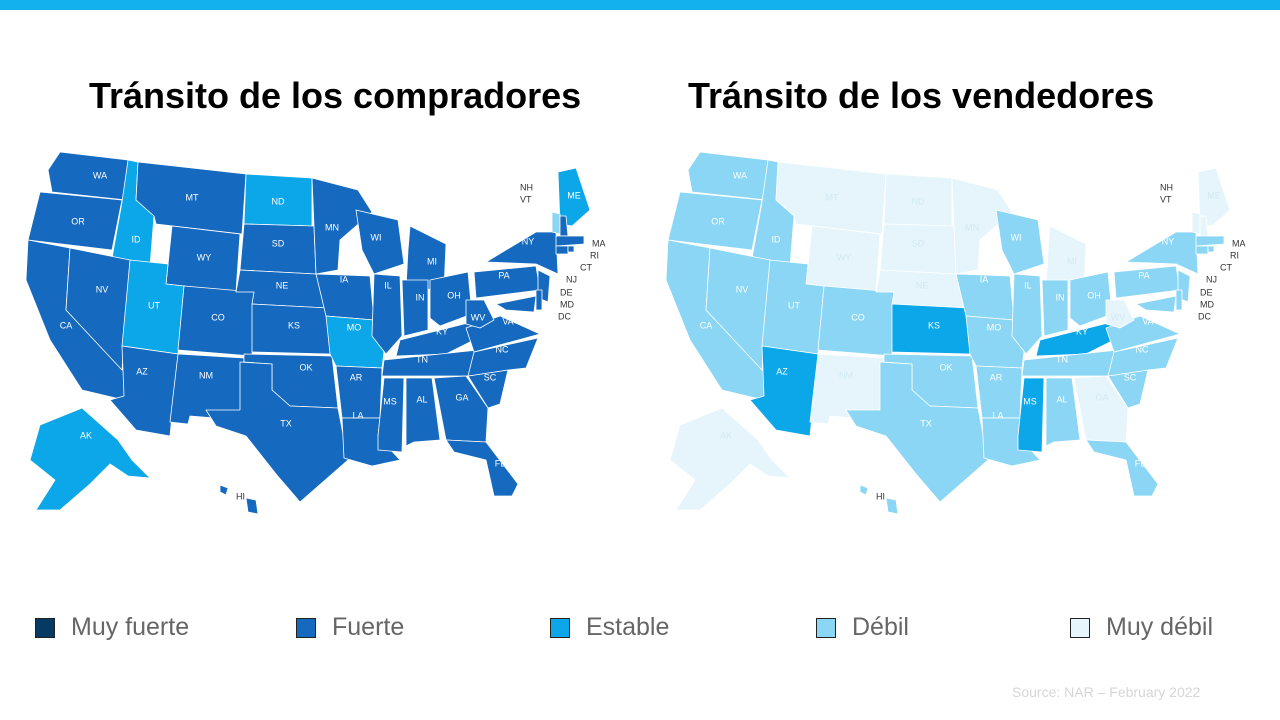 The image size is (1280, 720). I want to click on state-label-nm: NM, so click(206, 375).